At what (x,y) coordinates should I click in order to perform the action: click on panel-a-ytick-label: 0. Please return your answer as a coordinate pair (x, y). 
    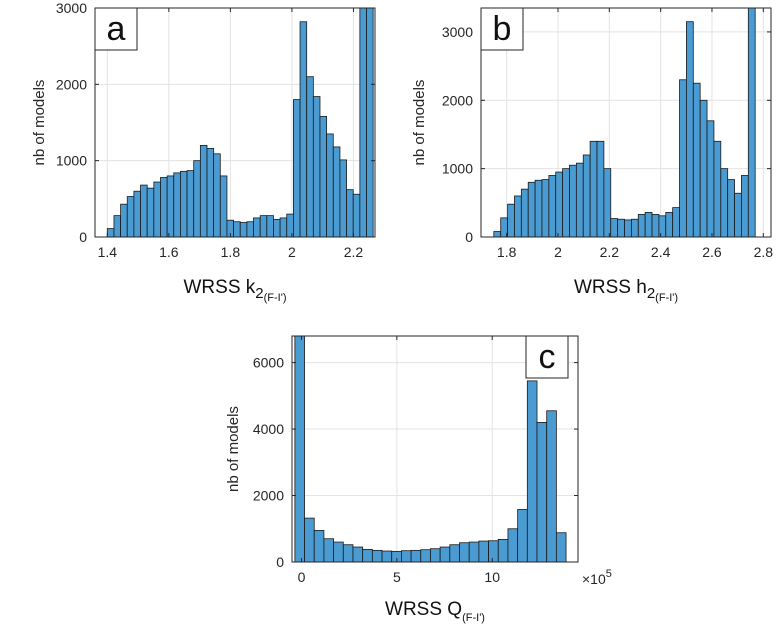
    Looking at the image, I should click on (83, 237).